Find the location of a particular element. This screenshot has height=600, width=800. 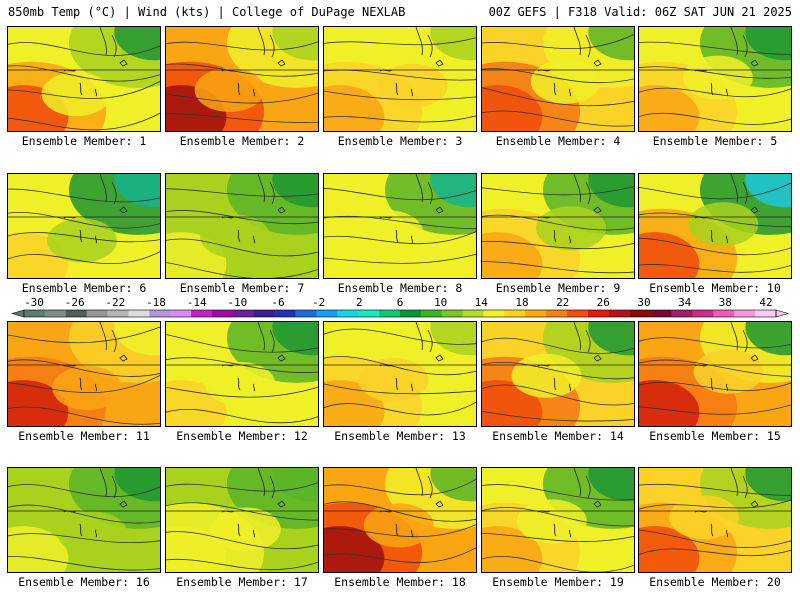

colorbar-tick-label: 18 is located at coordinates (521, 302).